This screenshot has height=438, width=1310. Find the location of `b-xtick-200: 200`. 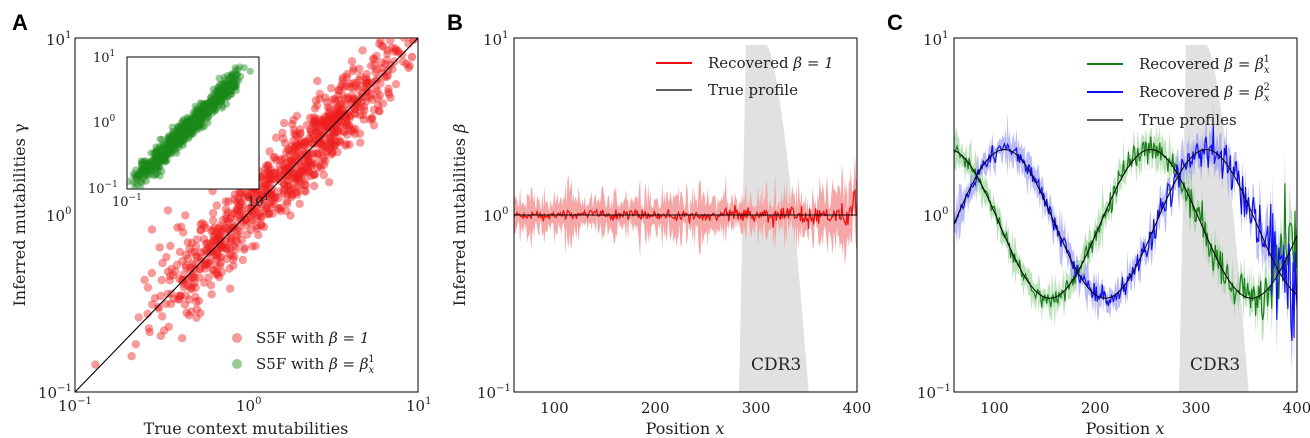

b-xtick-200: 200 is located at coordinates (655, 408).